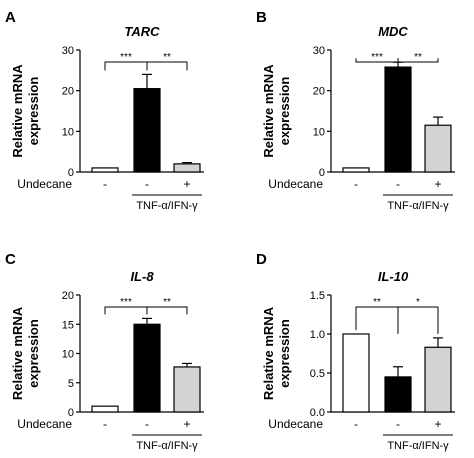 The width and height of the screenshot is (474, 458). Describe the element at coordinates (317, 335) in the screenshot. I see `y-tick-label: 1.0` at that location.